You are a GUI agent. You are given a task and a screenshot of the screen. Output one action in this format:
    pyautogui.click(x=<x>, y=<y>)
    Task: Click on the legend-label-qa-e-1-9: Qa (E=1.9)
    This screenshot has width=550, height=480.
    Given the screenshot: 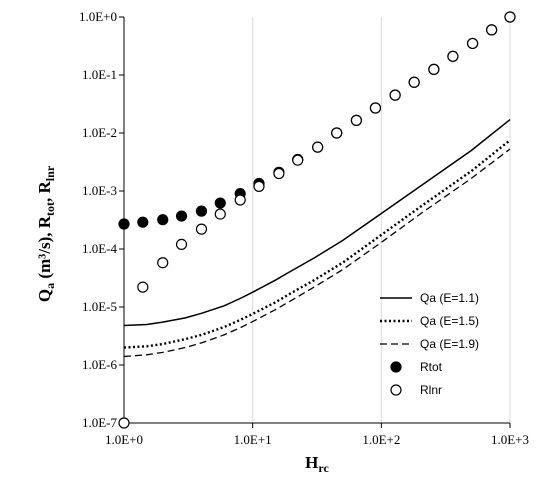 What is the action you would take?
    pyautogui.click(x=449, y=344)
    